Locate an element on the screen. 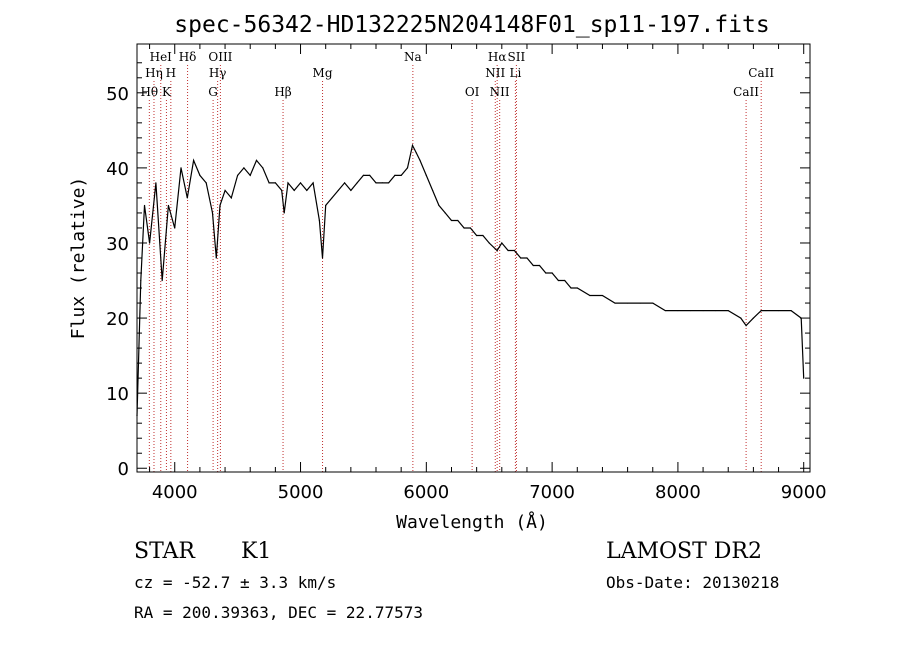  coordinates: RA = 200.39363, DEC = 22.77573 is located at coordinates (278, 612).